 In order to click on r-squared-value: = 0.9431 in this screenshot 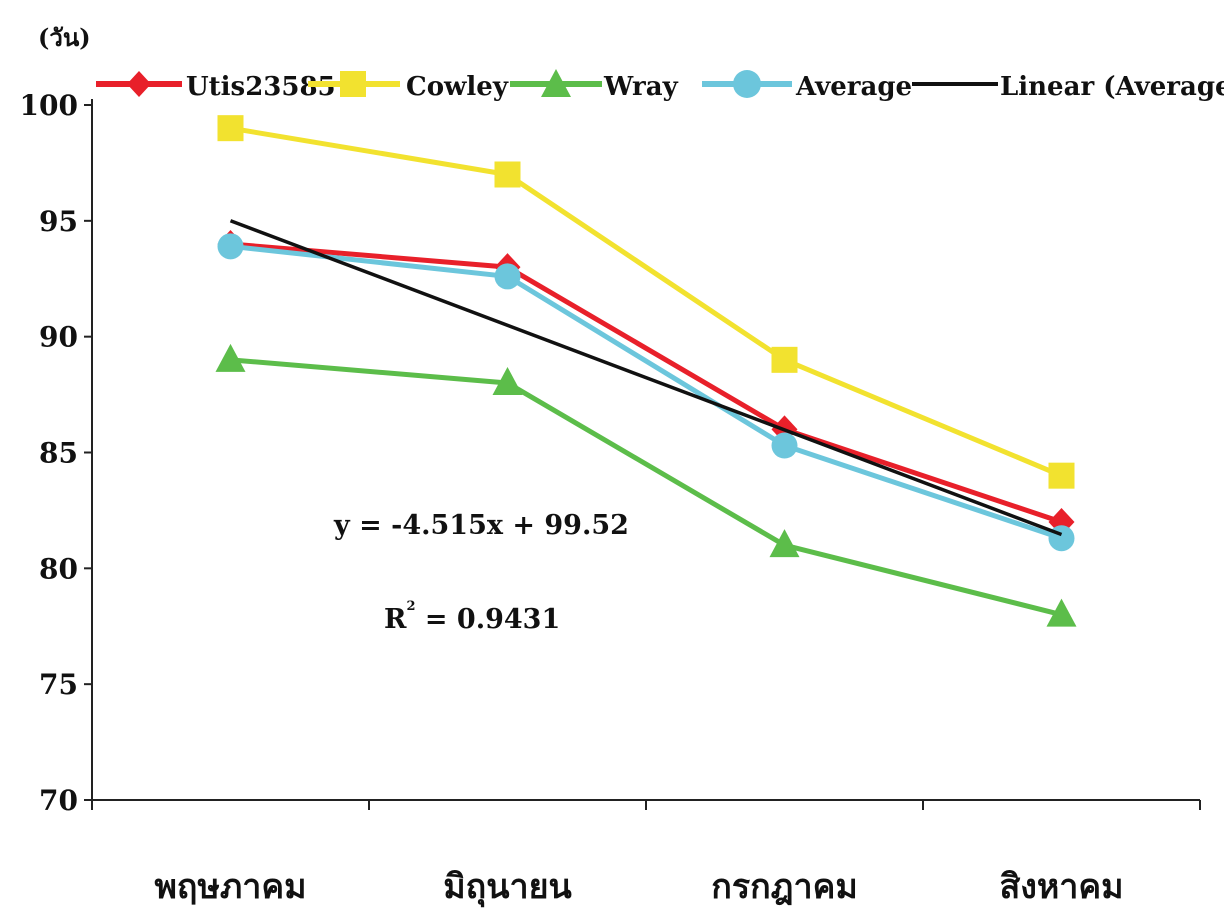, I will do `click(488, 619)`.